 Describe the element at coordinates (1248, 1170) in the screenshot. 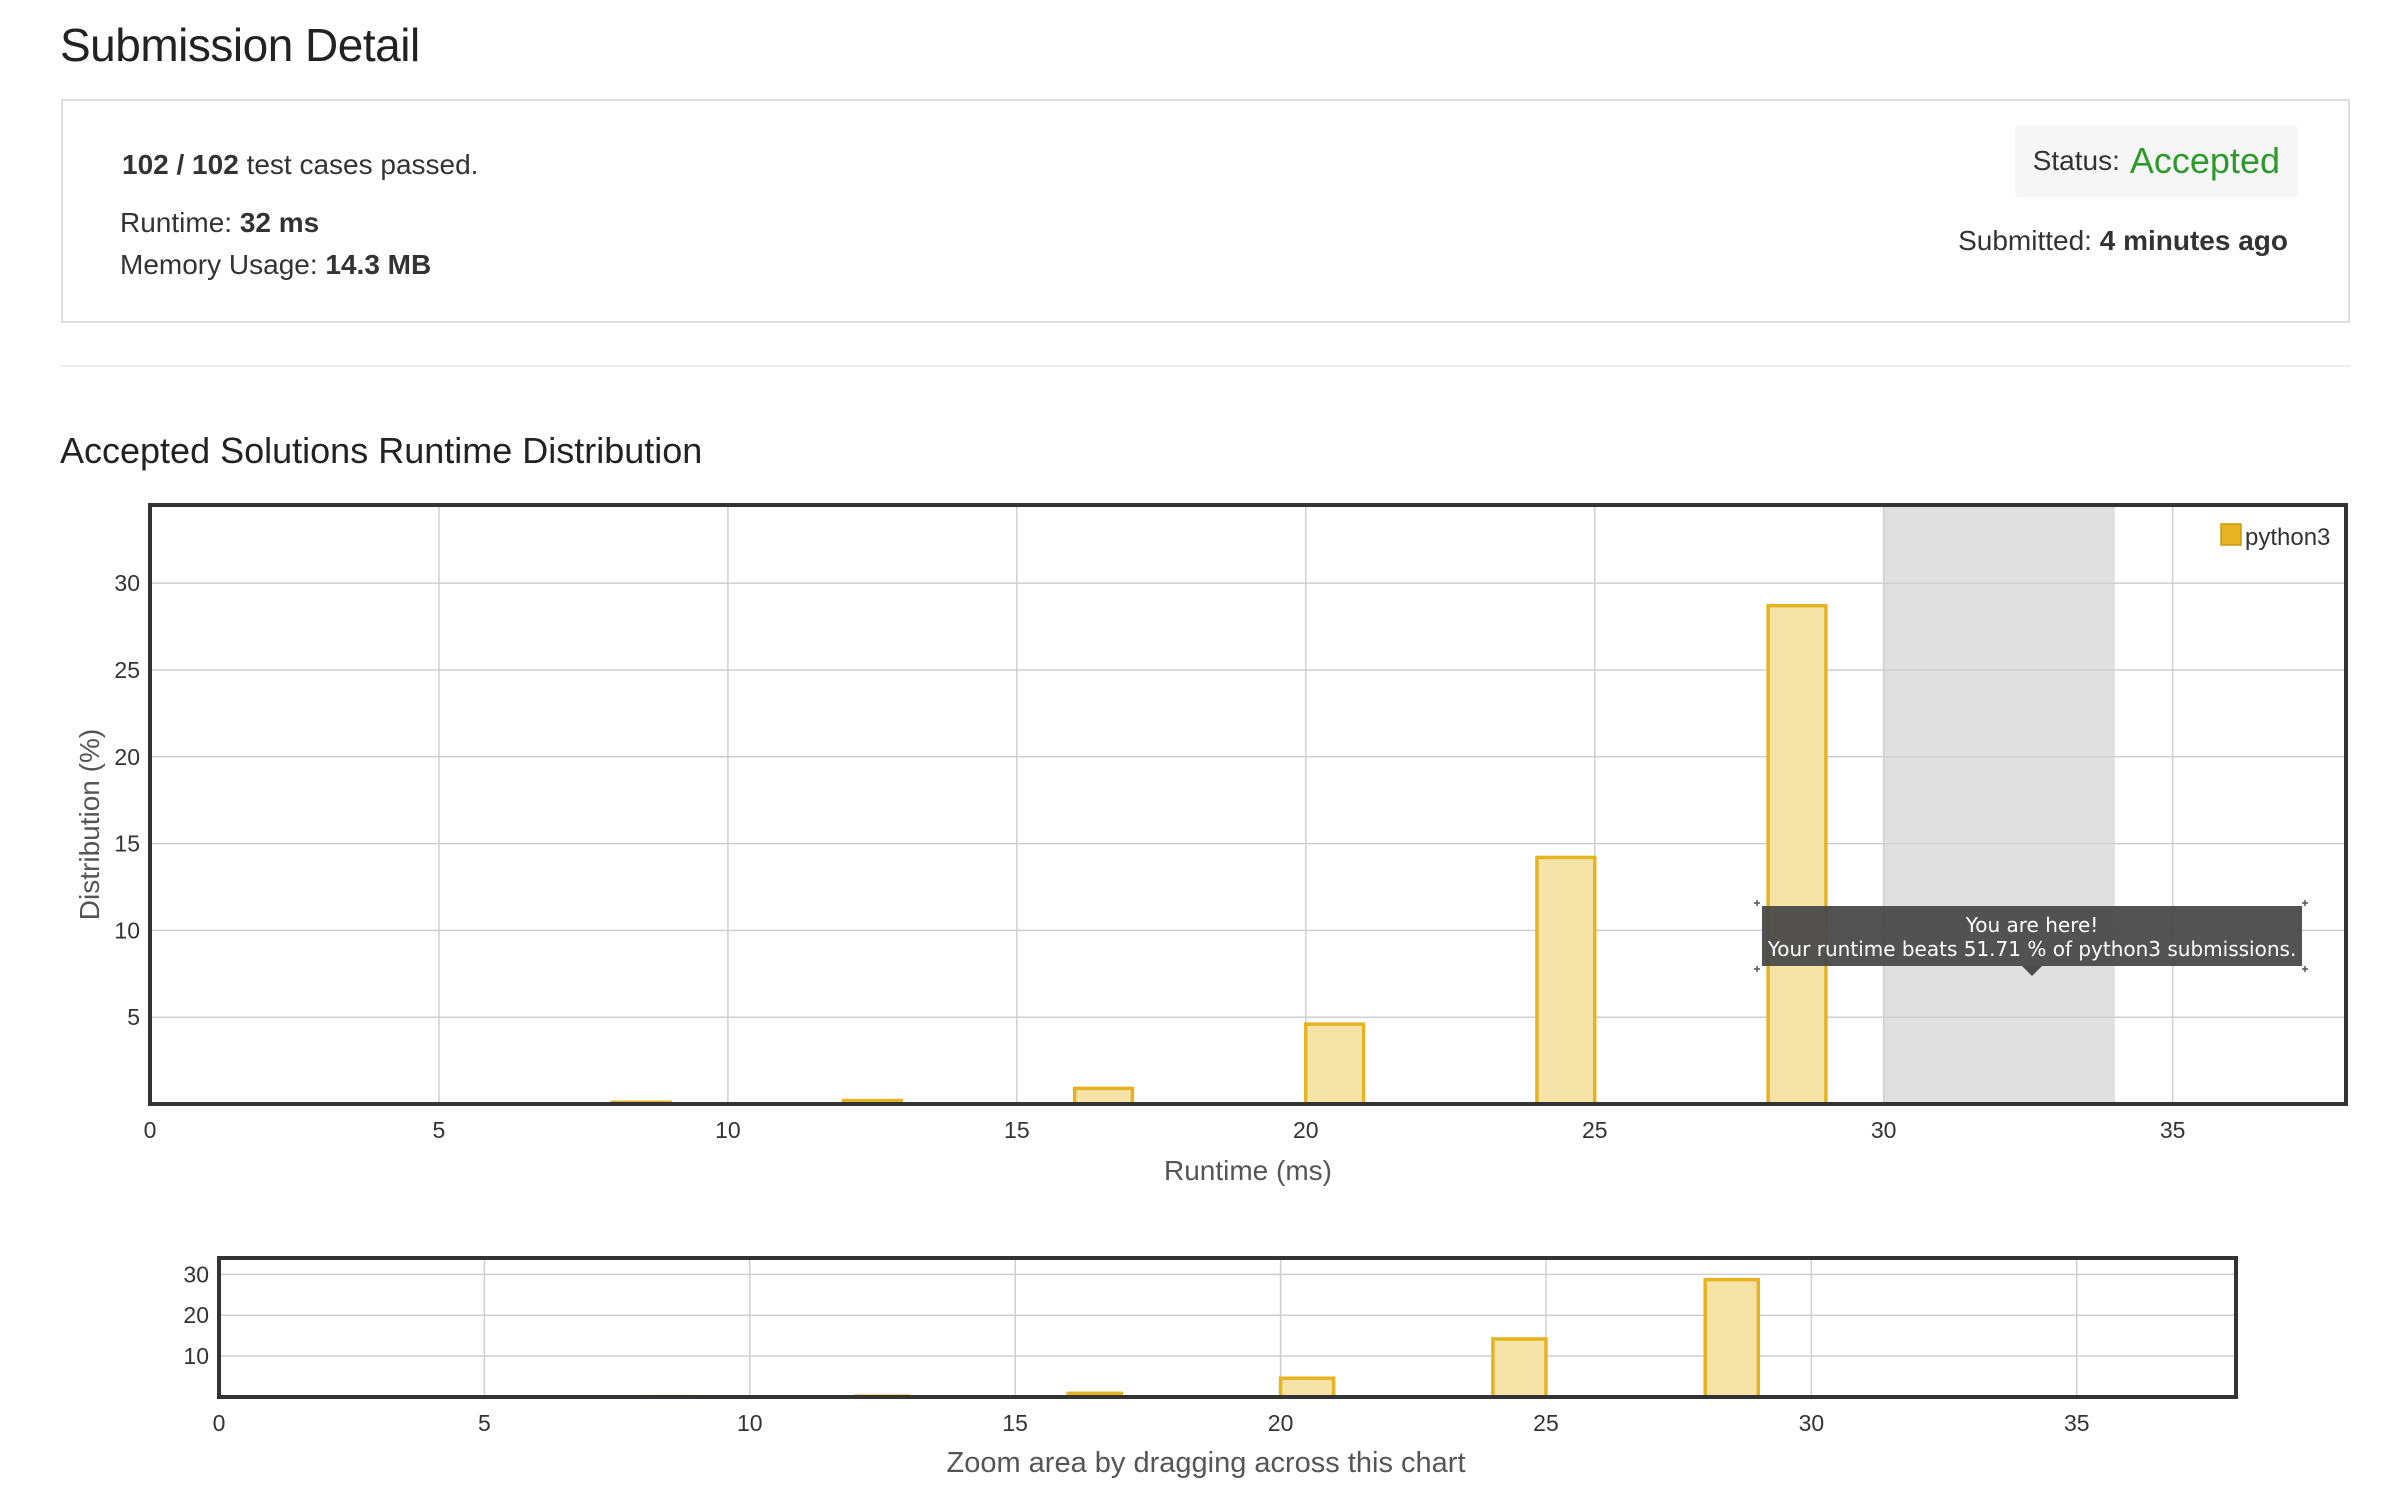

I see `x-axis-title: Runtime (ms)` at that location.